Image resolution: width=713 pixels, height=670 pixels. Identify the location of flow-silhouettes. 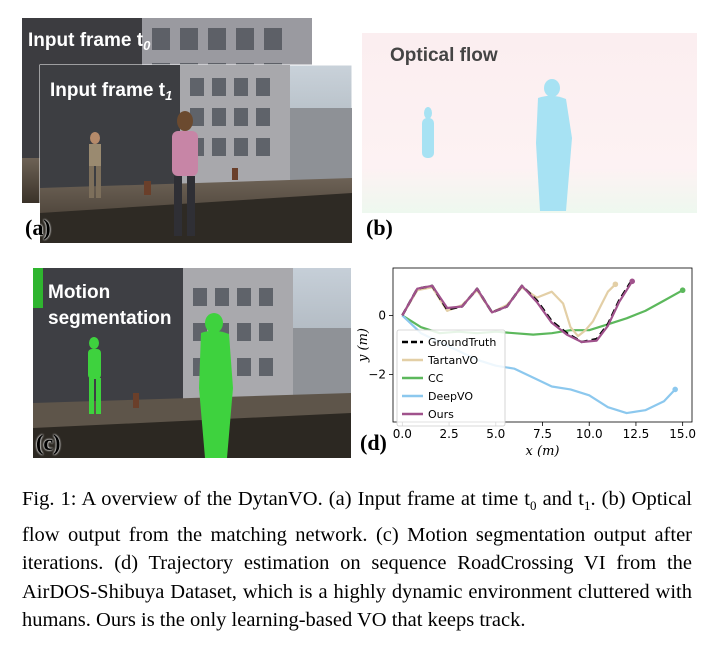
(497, 145).